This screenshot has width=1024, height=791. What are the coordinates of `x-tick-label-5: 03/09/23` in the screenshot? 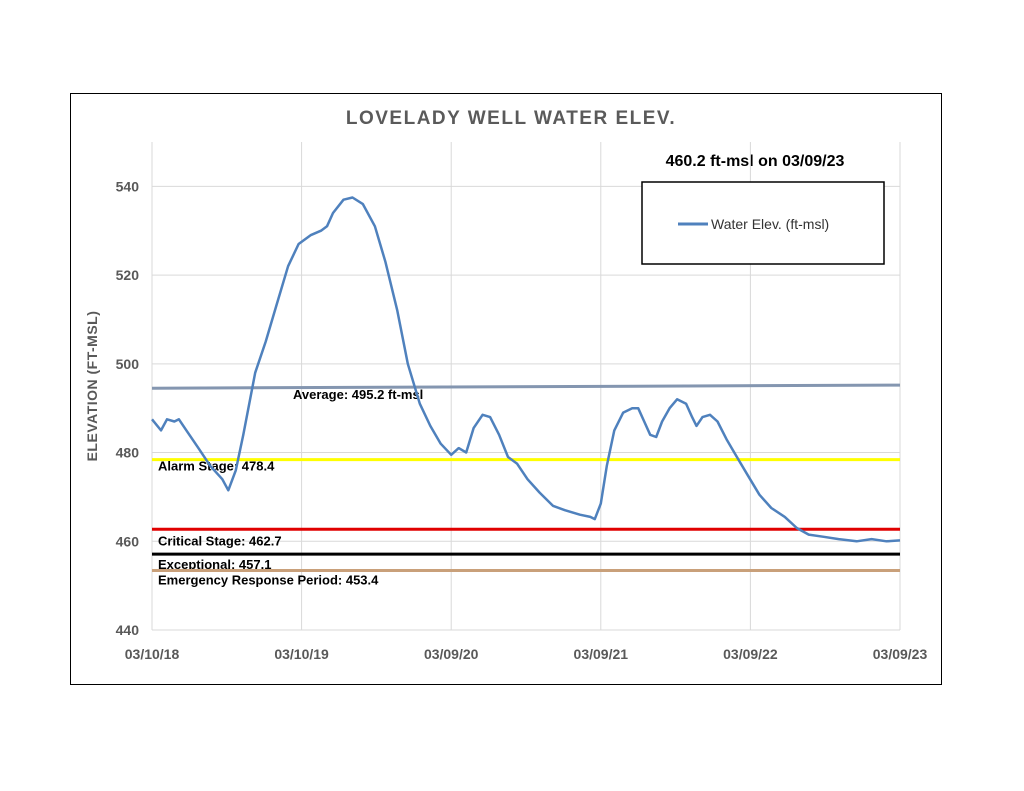 It's located at (900, 654).